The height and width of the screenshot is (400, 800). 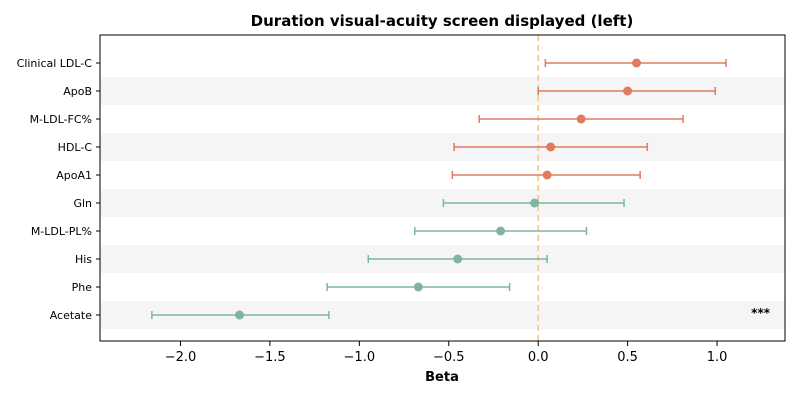 What do you see at coordinates (717, 357) in the screenshot?
I see `x-tick-label: 1.0` at bounding box center [717, 357].